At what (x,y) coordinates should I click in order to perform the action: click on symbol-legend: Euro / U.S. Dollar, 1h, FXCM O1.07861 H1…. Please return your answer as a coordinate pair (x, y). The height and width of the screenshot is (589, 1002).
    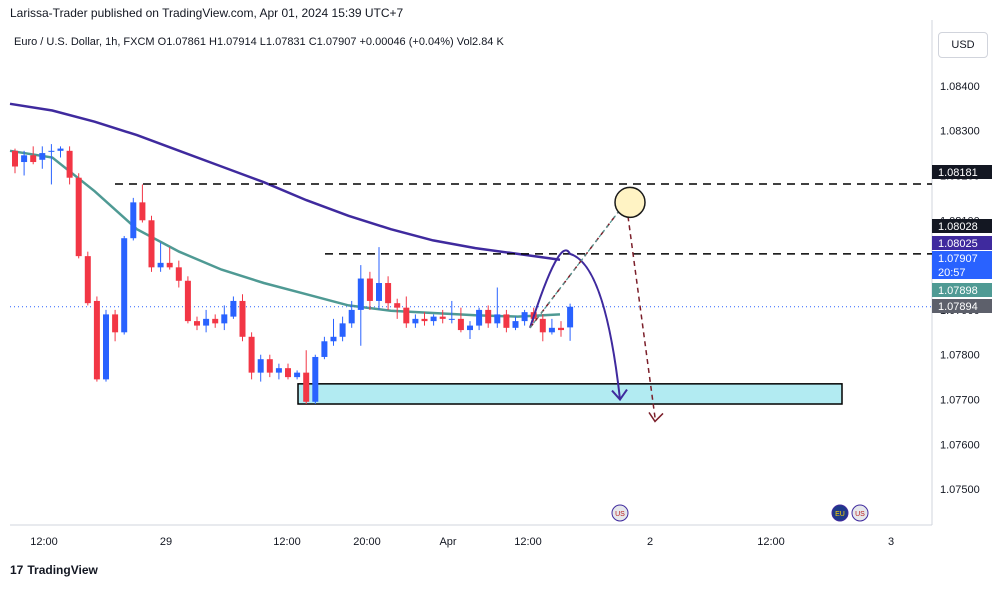
    Looking at the image, I should click on (259, 42).